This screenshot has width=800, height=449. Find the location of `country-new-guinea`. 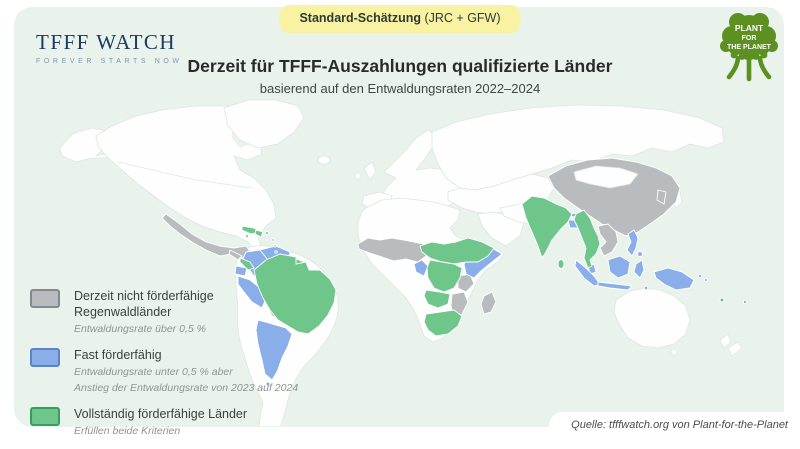

country-new-guinea is located at coordinates (674, 279).